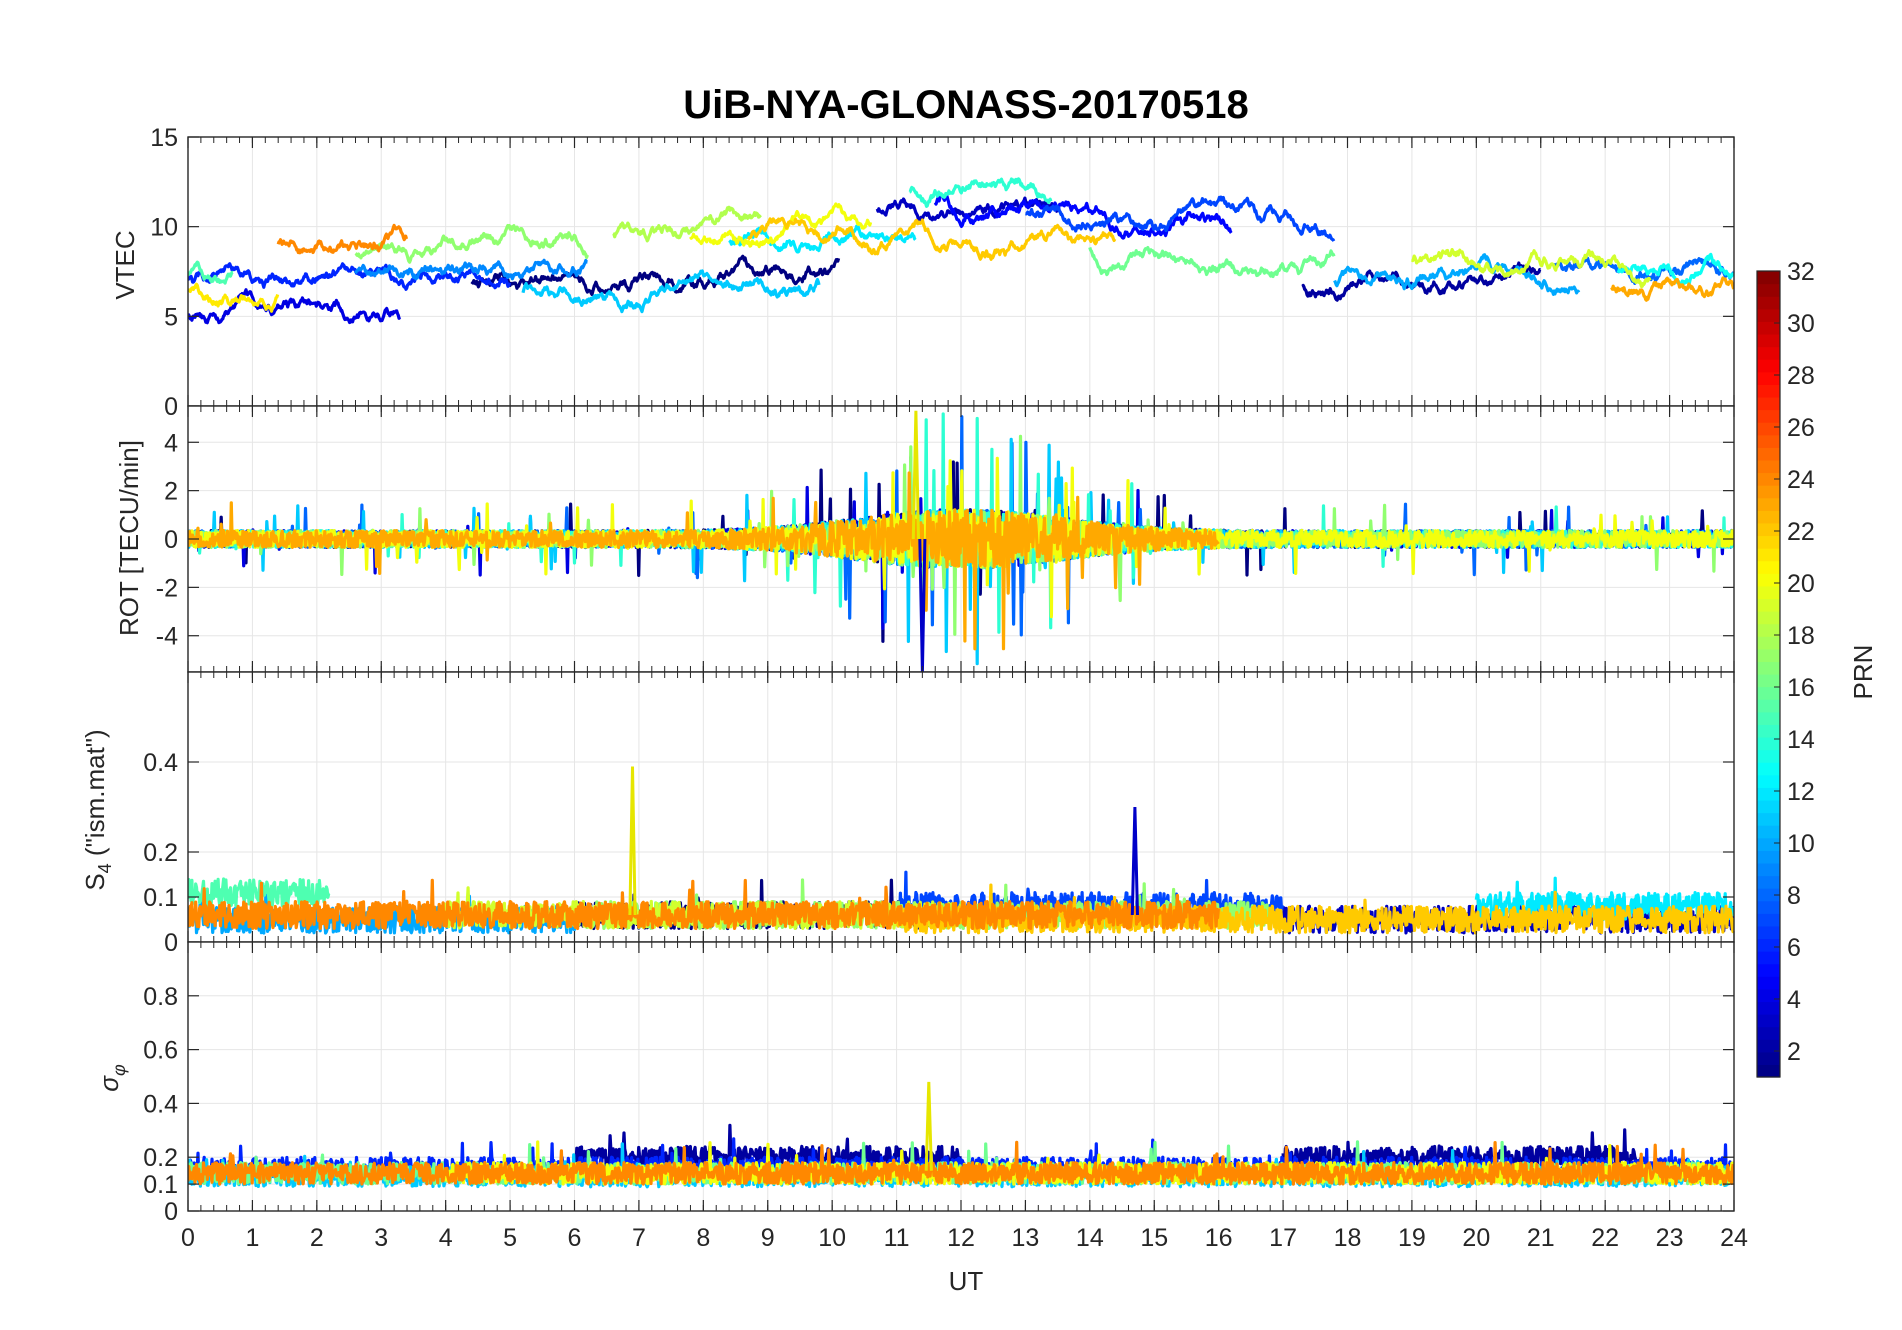 Image resolution: width=1902 pixels, height=1330 pixels. Describe the element at coordinates (1605, 1238) in the screenshot. I see `x-tick-label: 22` at that location.